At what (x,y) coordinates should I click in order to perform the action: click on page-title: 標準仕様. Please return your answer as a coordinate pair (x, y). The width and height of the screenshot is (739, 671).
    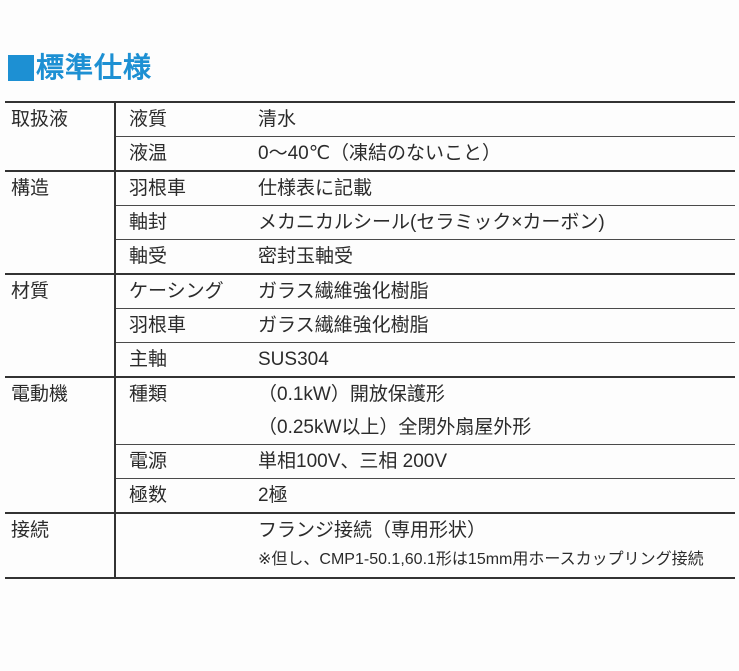
    Looking at the image, I should click on (94, 67).